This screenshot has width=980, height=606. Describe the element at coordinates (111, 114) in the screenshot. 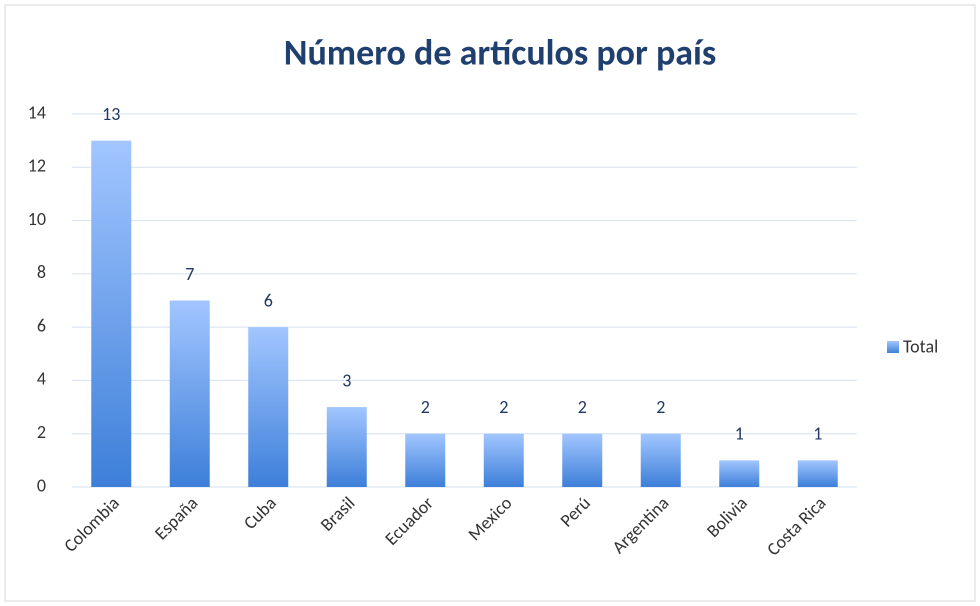

I see `data-label: 13` at that location.